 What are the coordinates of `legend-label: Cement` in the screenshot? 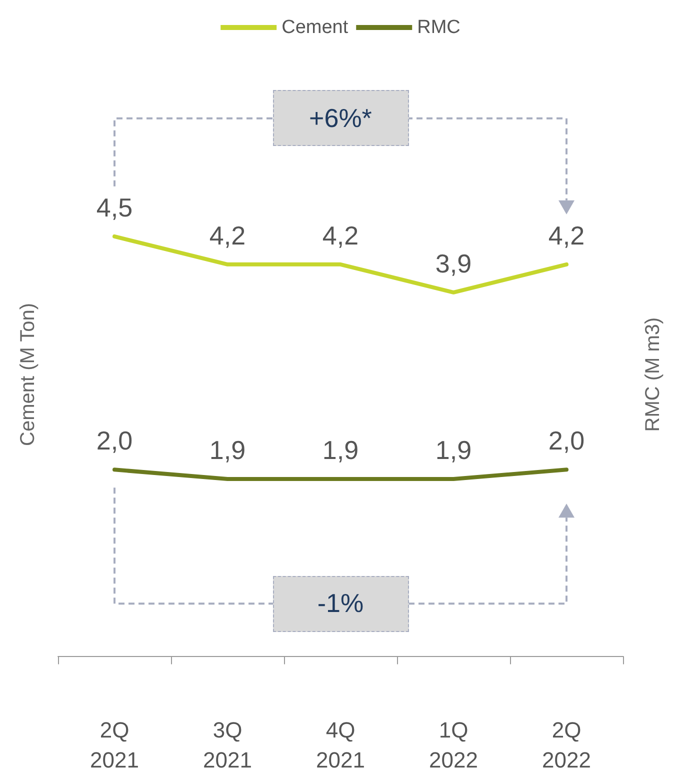 It's located at (315, 27).